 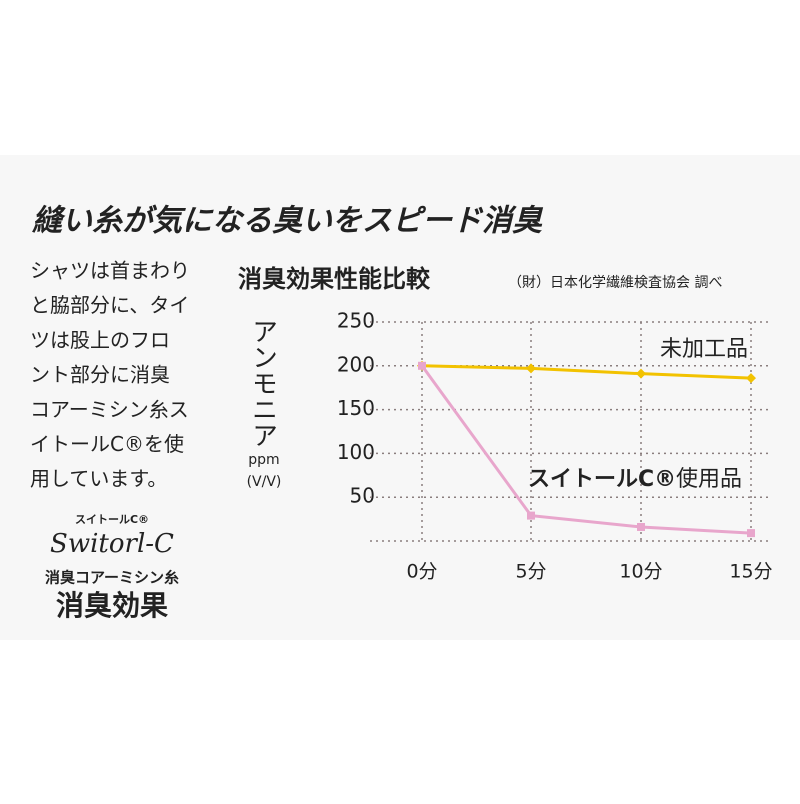 What do you see at coordinates (421, 572) in the screenshot?
I see `x-tick-label: 0分` at bounding box center [421, 572].